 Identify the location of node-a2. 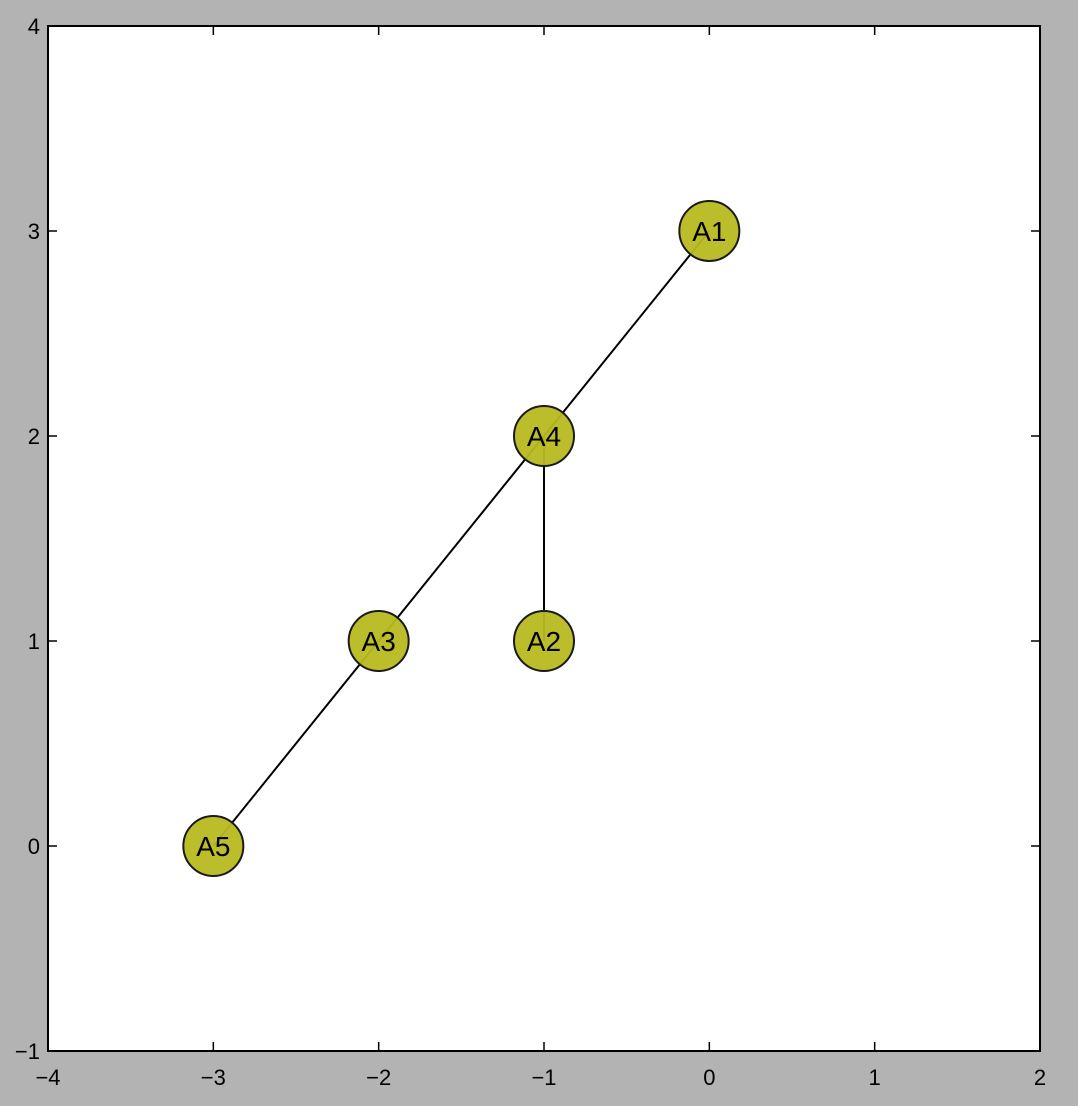
(544, 641).